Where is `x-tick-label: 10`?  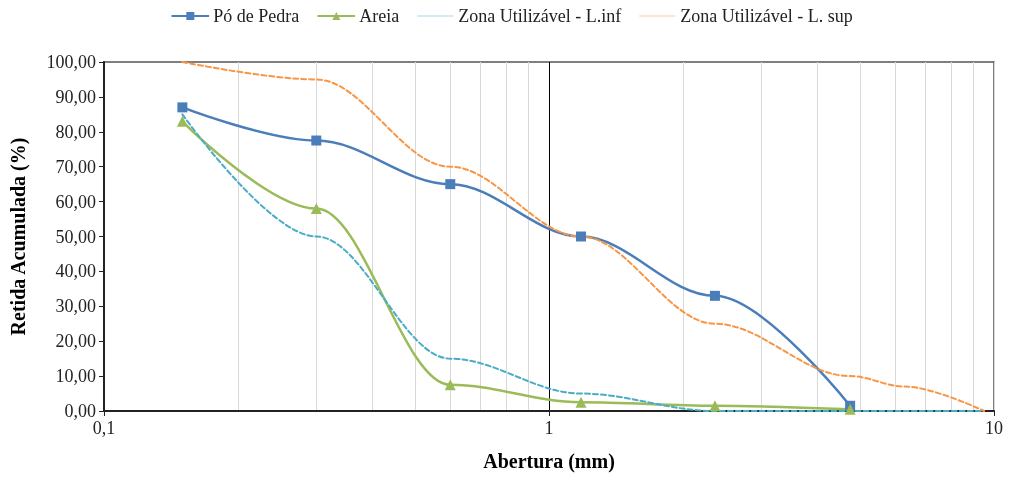 x-tick-label: 10 is located at coordinates (994, 428).